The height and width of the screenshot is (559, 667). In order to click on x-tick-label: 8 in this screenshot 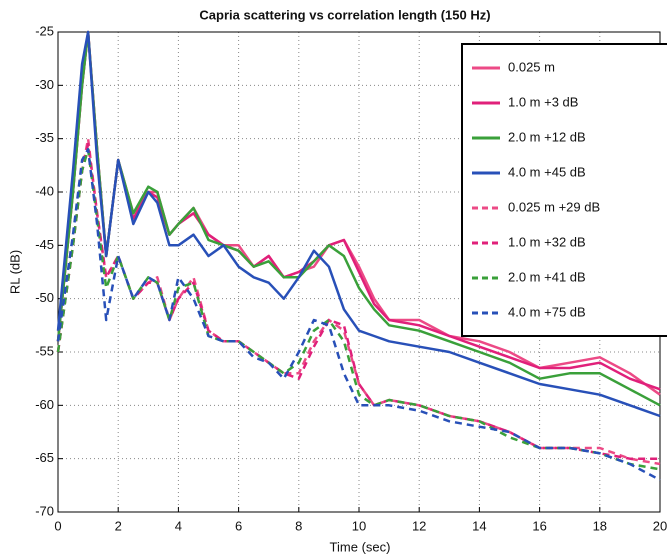, I will do `click(298, 525)`.